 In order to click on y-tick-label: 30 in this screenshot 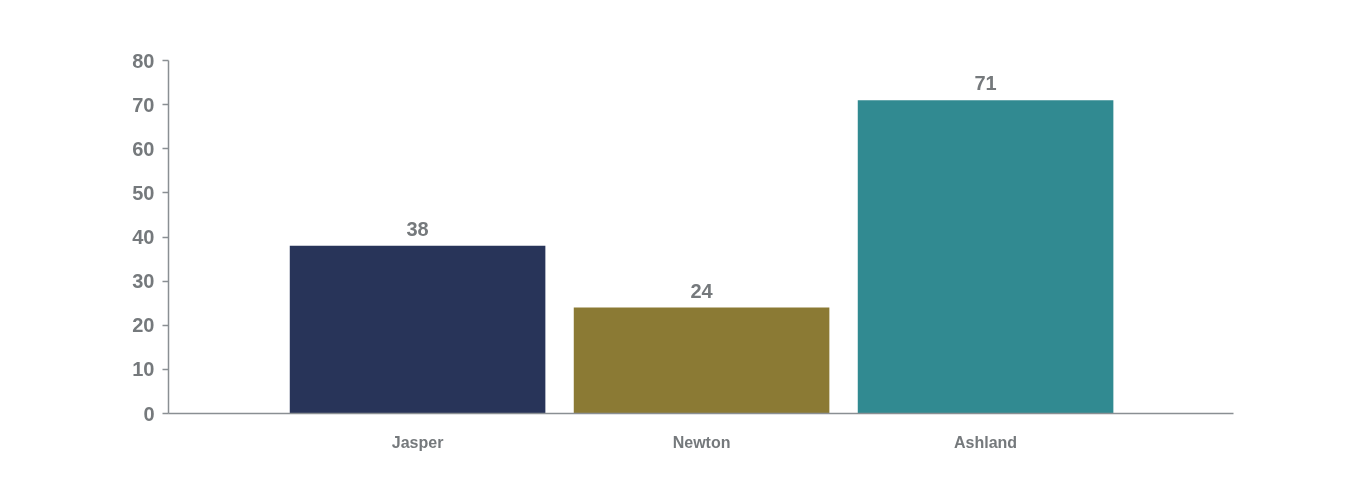, I will do `click(143, 281)`.